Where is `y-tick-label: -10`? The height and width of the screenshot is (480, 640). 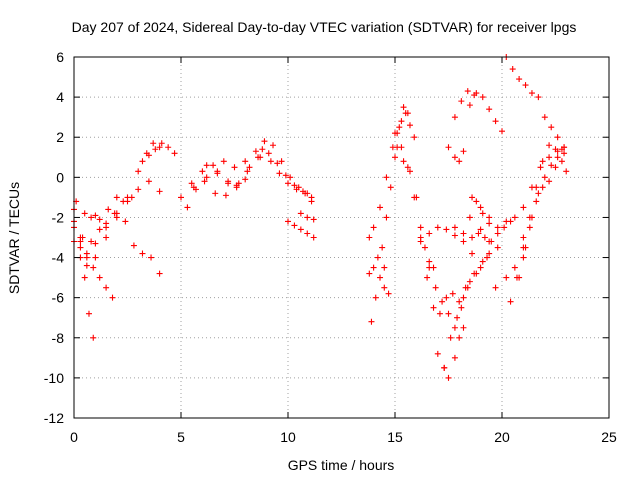
y-tick-label: -10 is located at coordinates (54, 378).